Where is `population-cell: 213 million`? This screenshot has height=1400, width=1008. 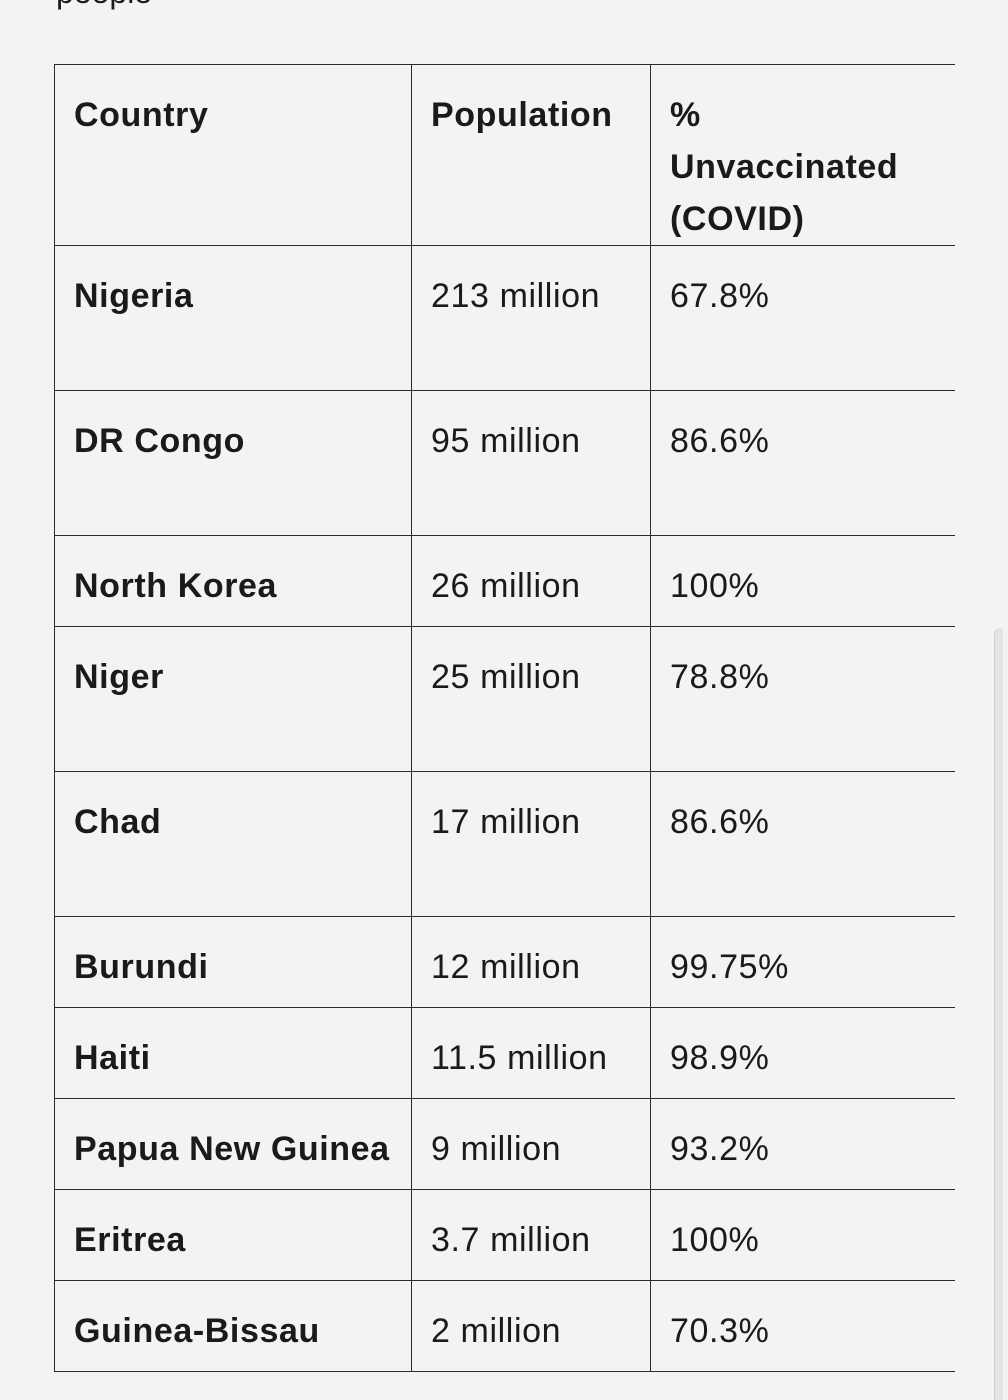 population-cell: 213 million is located at coordinates (531, 318).